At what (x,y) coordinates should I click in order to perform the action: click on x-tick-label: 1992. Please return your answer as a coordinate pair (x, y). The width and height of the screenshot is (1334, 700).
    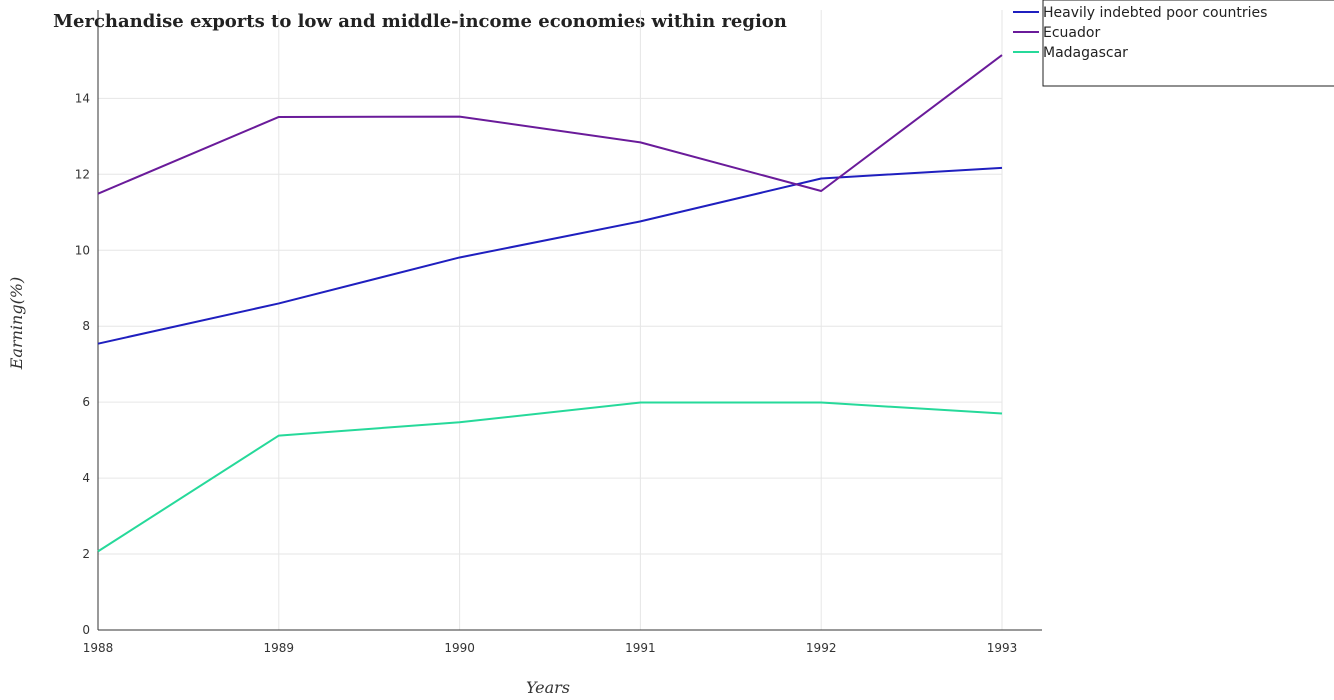
    Looking at the image, I should click on (821, 648).